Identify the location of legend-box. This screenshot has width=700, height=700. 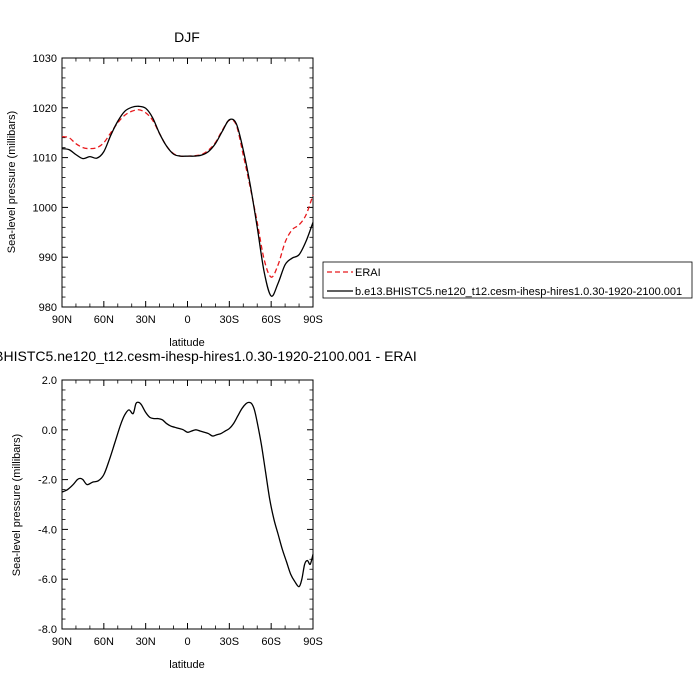
(507, 280).